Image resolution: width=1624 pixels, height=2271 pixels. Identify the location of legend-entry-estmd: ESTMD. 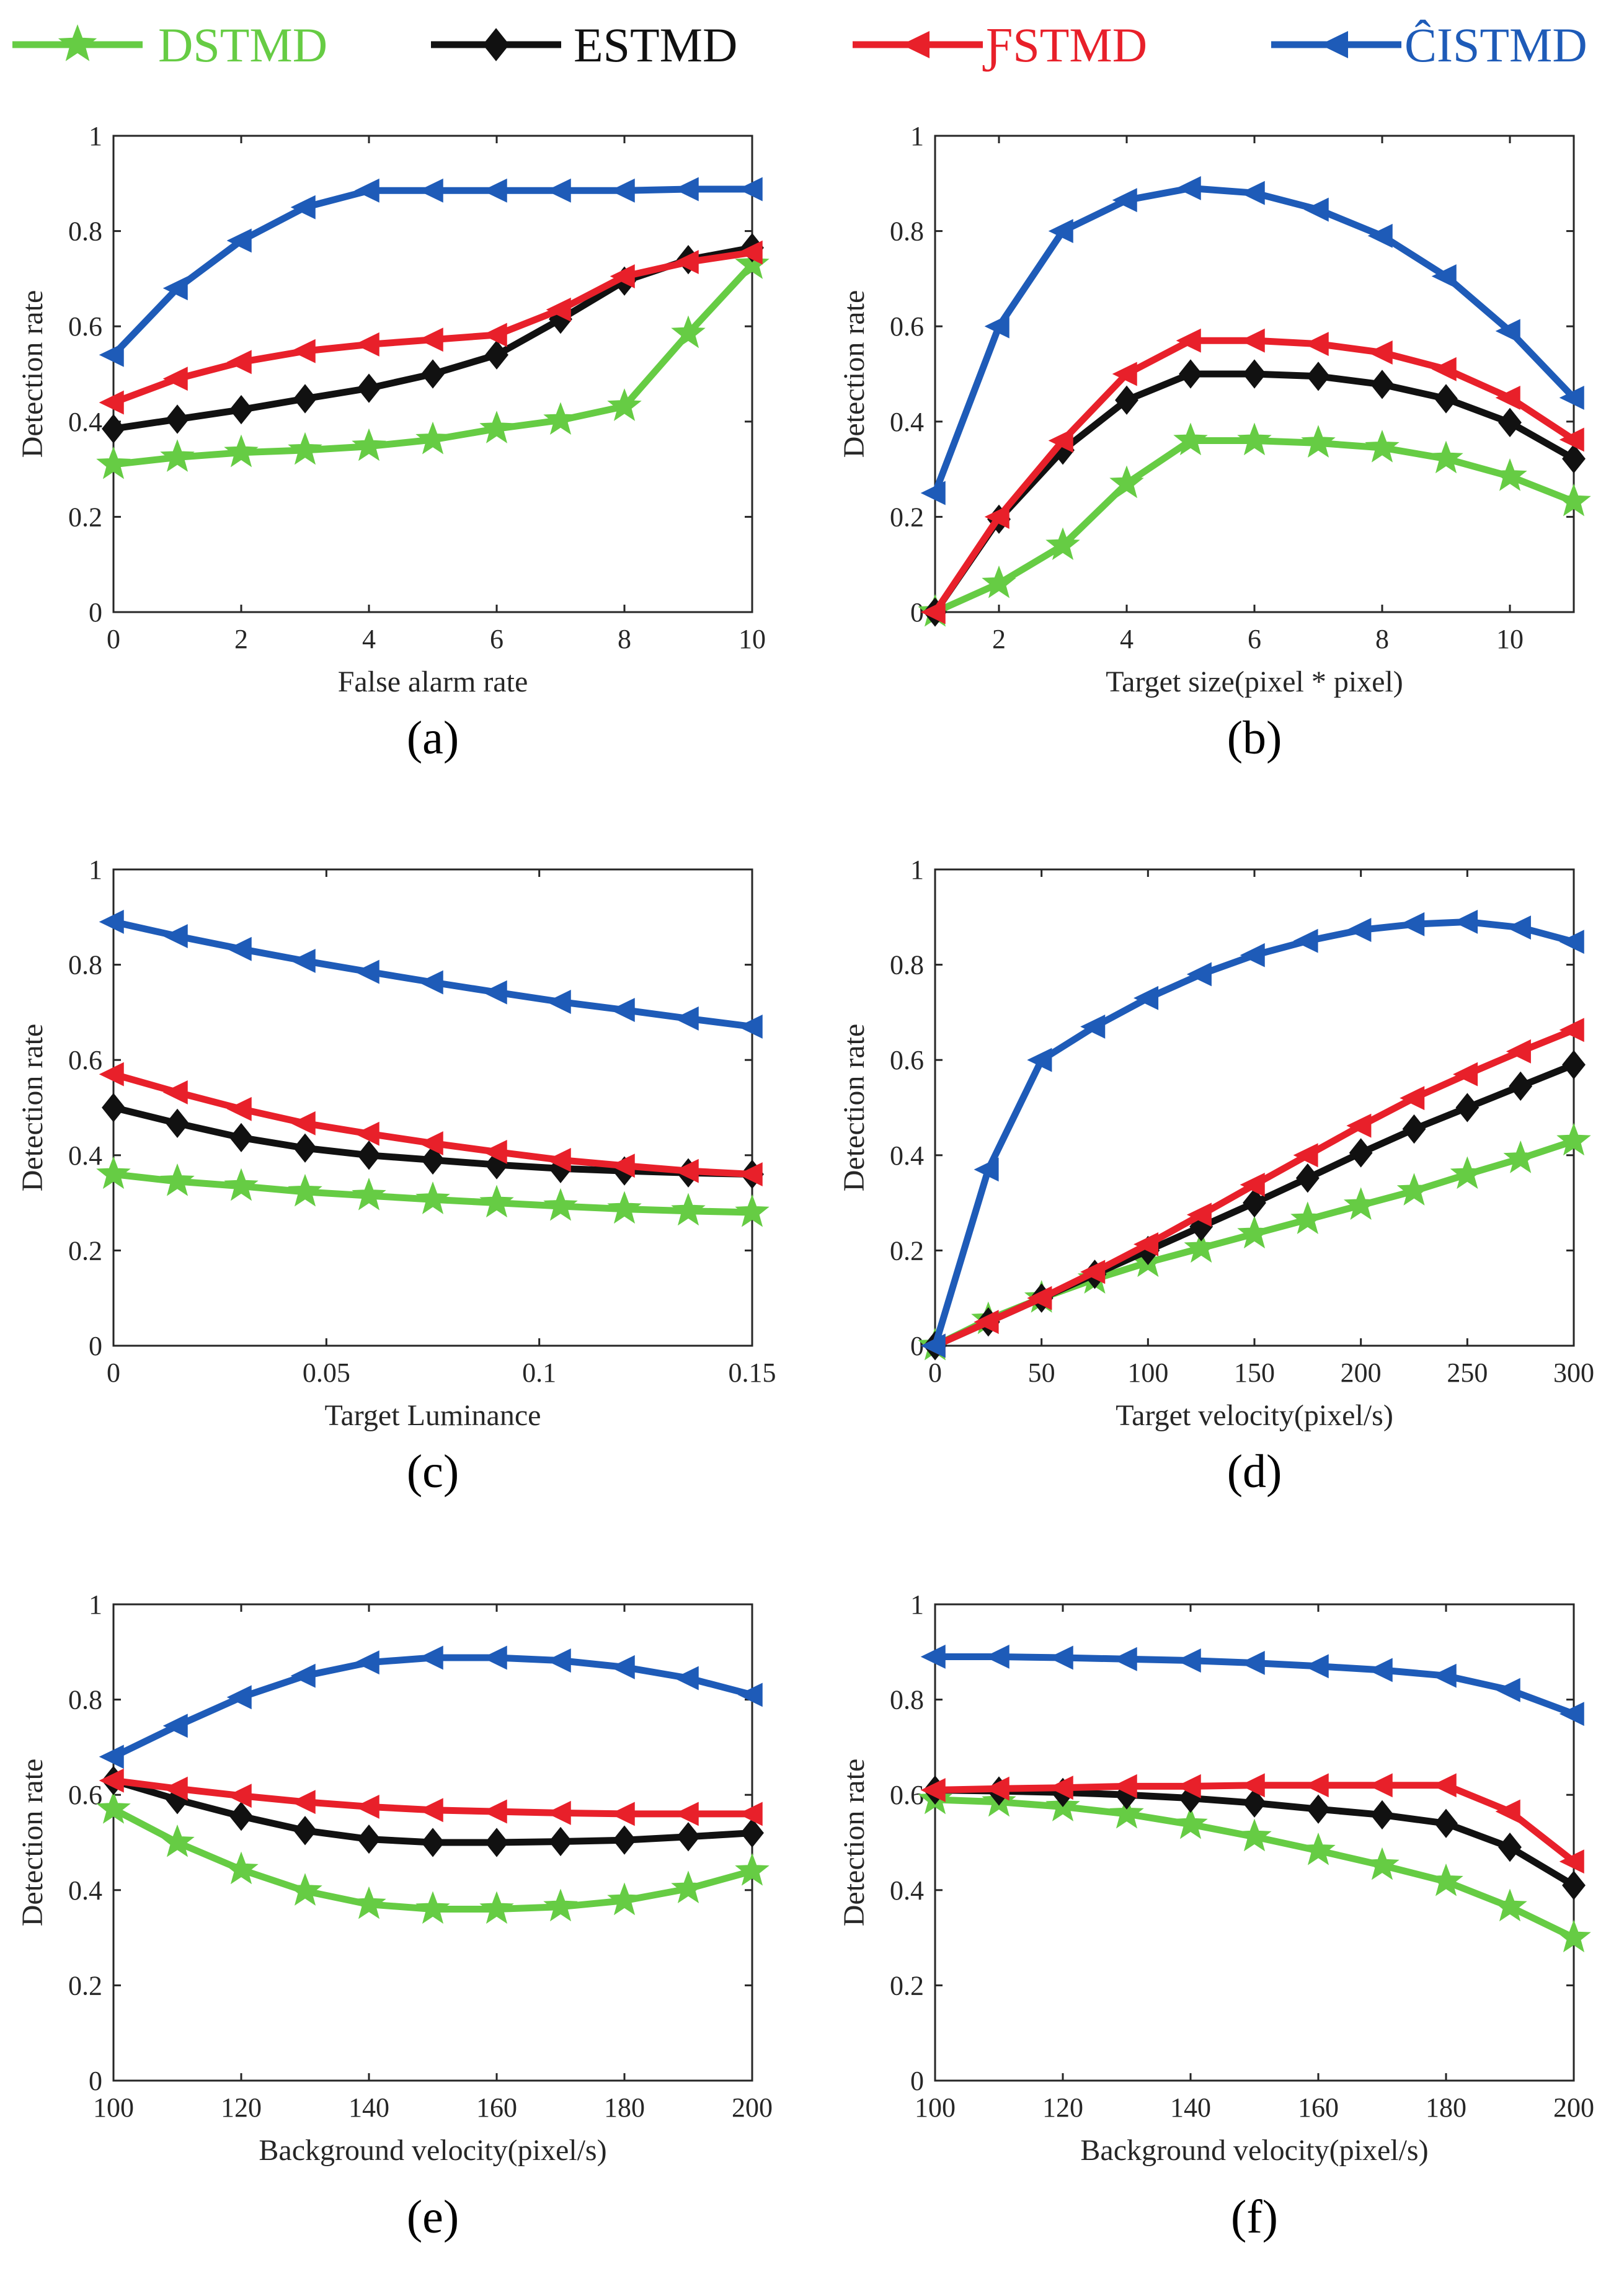
(584, 45).